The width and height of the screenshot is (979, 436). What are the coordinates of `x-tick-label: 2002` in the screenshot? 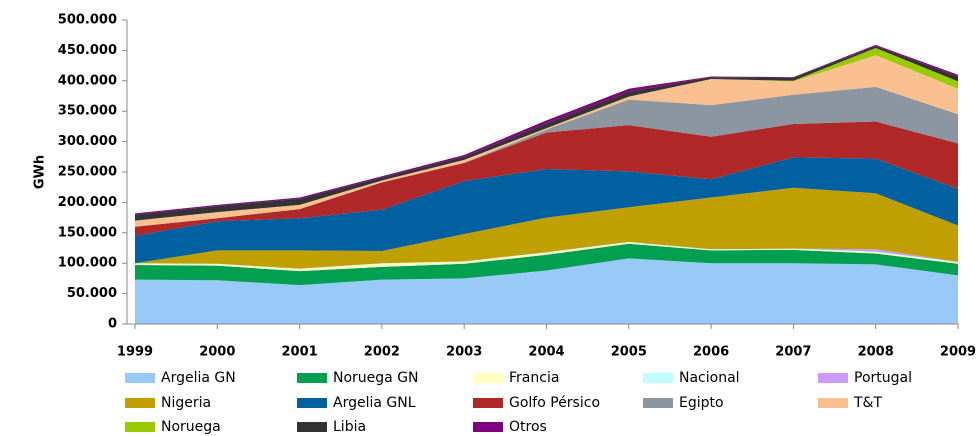 It's located at (382, 352).